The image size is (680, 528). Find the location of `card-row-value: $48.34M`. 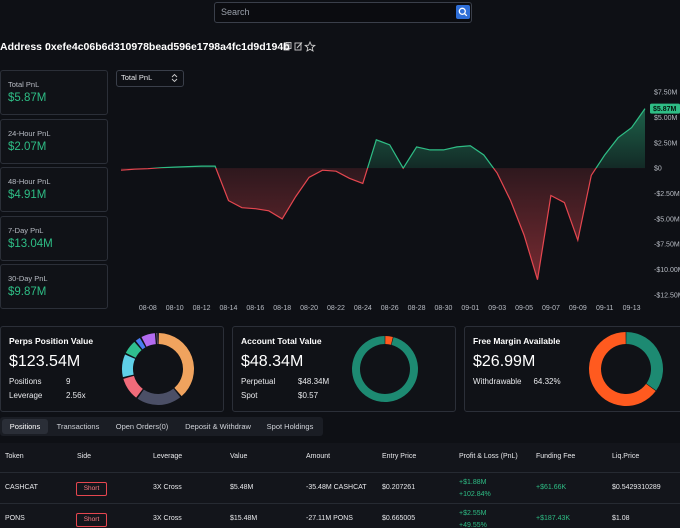

card-row-value: $48.34M is located at coordinates (314, 381).